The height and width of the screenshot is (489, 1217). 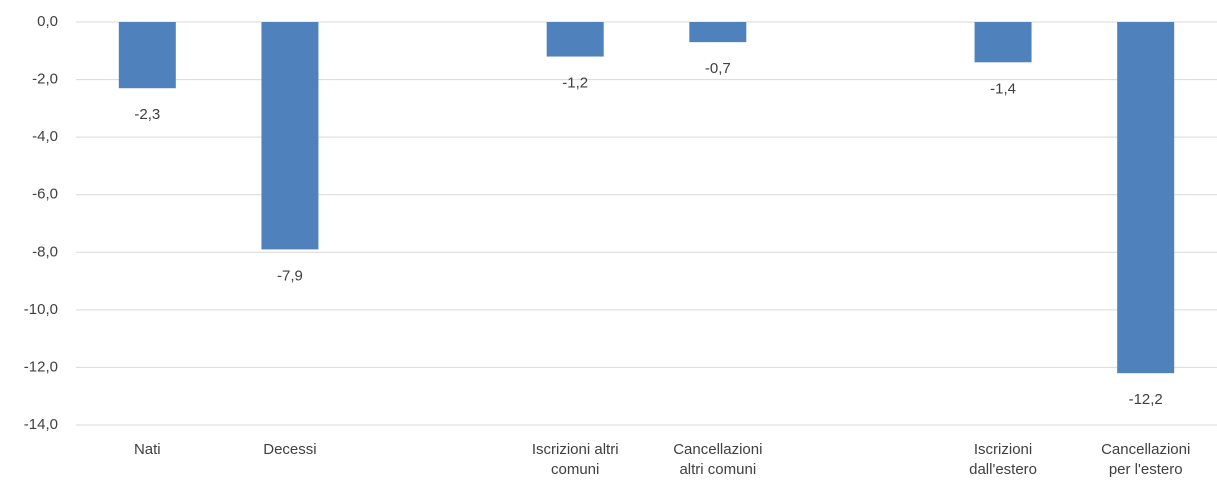 I want to click on y-tick-label: 0,0, so click(x=47, y=21).